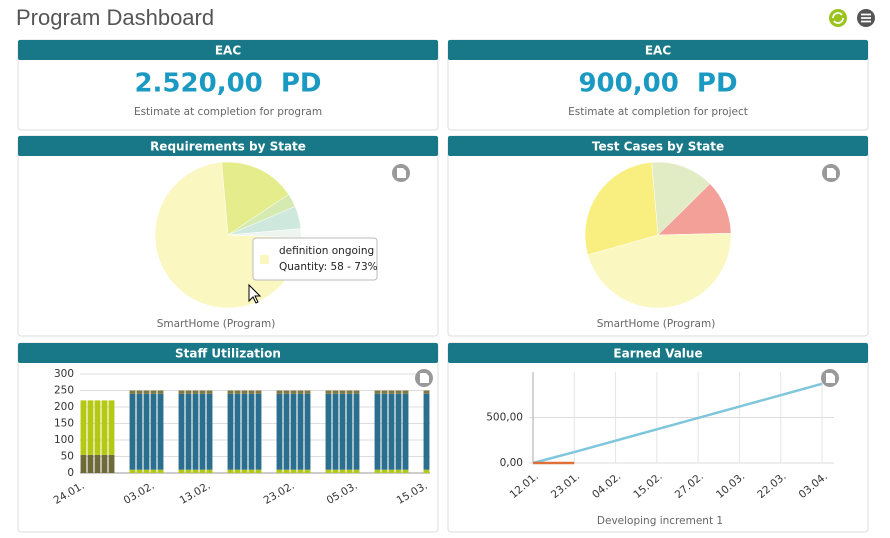 This screenshot has width=890, height=538. I want to click on menu-button, so click(866, 18).